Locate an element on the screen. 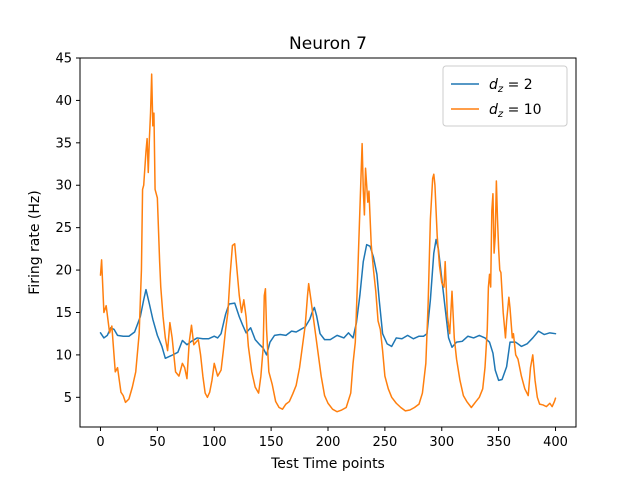 This screenshot has width=640, height=480. y-axis-title: Firing rate (Hz) is located at coordinates (35, 242).